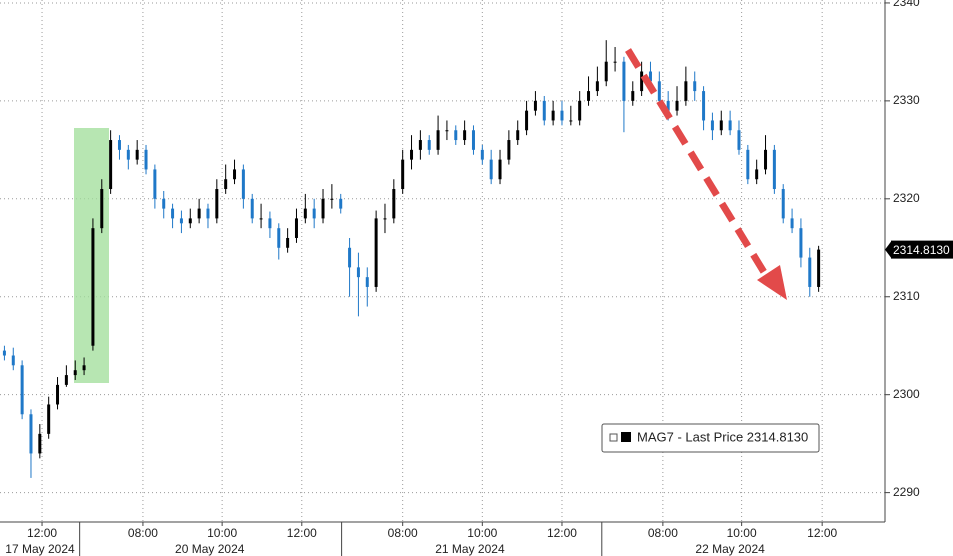  What do you see at coordinates (906, 492) in the screenshot?
I see `y-tick-label: 2290` at bounding box center [906, 492].